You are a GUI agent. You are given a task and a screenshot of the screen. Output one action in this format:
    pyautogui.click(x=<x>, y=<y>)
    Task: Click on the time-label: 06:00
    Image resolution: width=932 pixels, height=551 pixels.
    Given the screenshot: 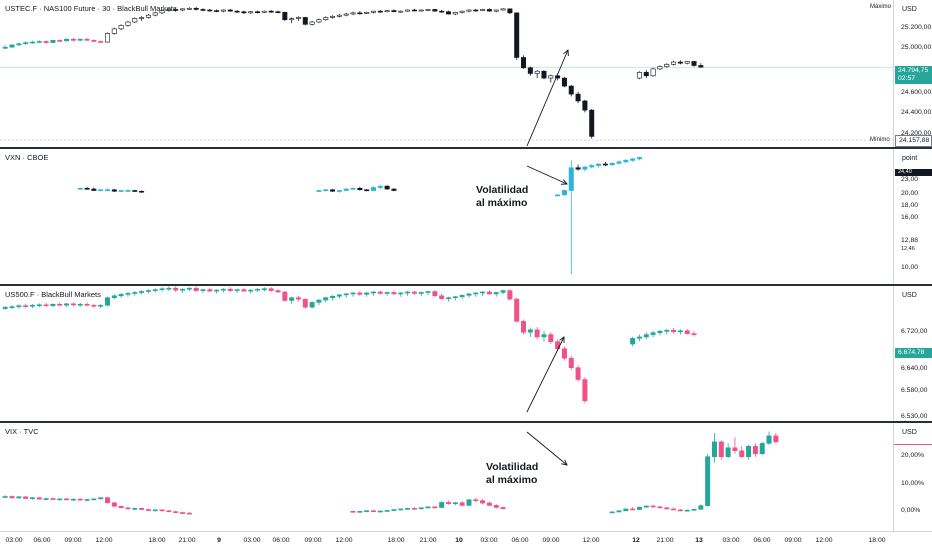 What is the action you would take?
    pyautogui.click(x=762, y=540)
    